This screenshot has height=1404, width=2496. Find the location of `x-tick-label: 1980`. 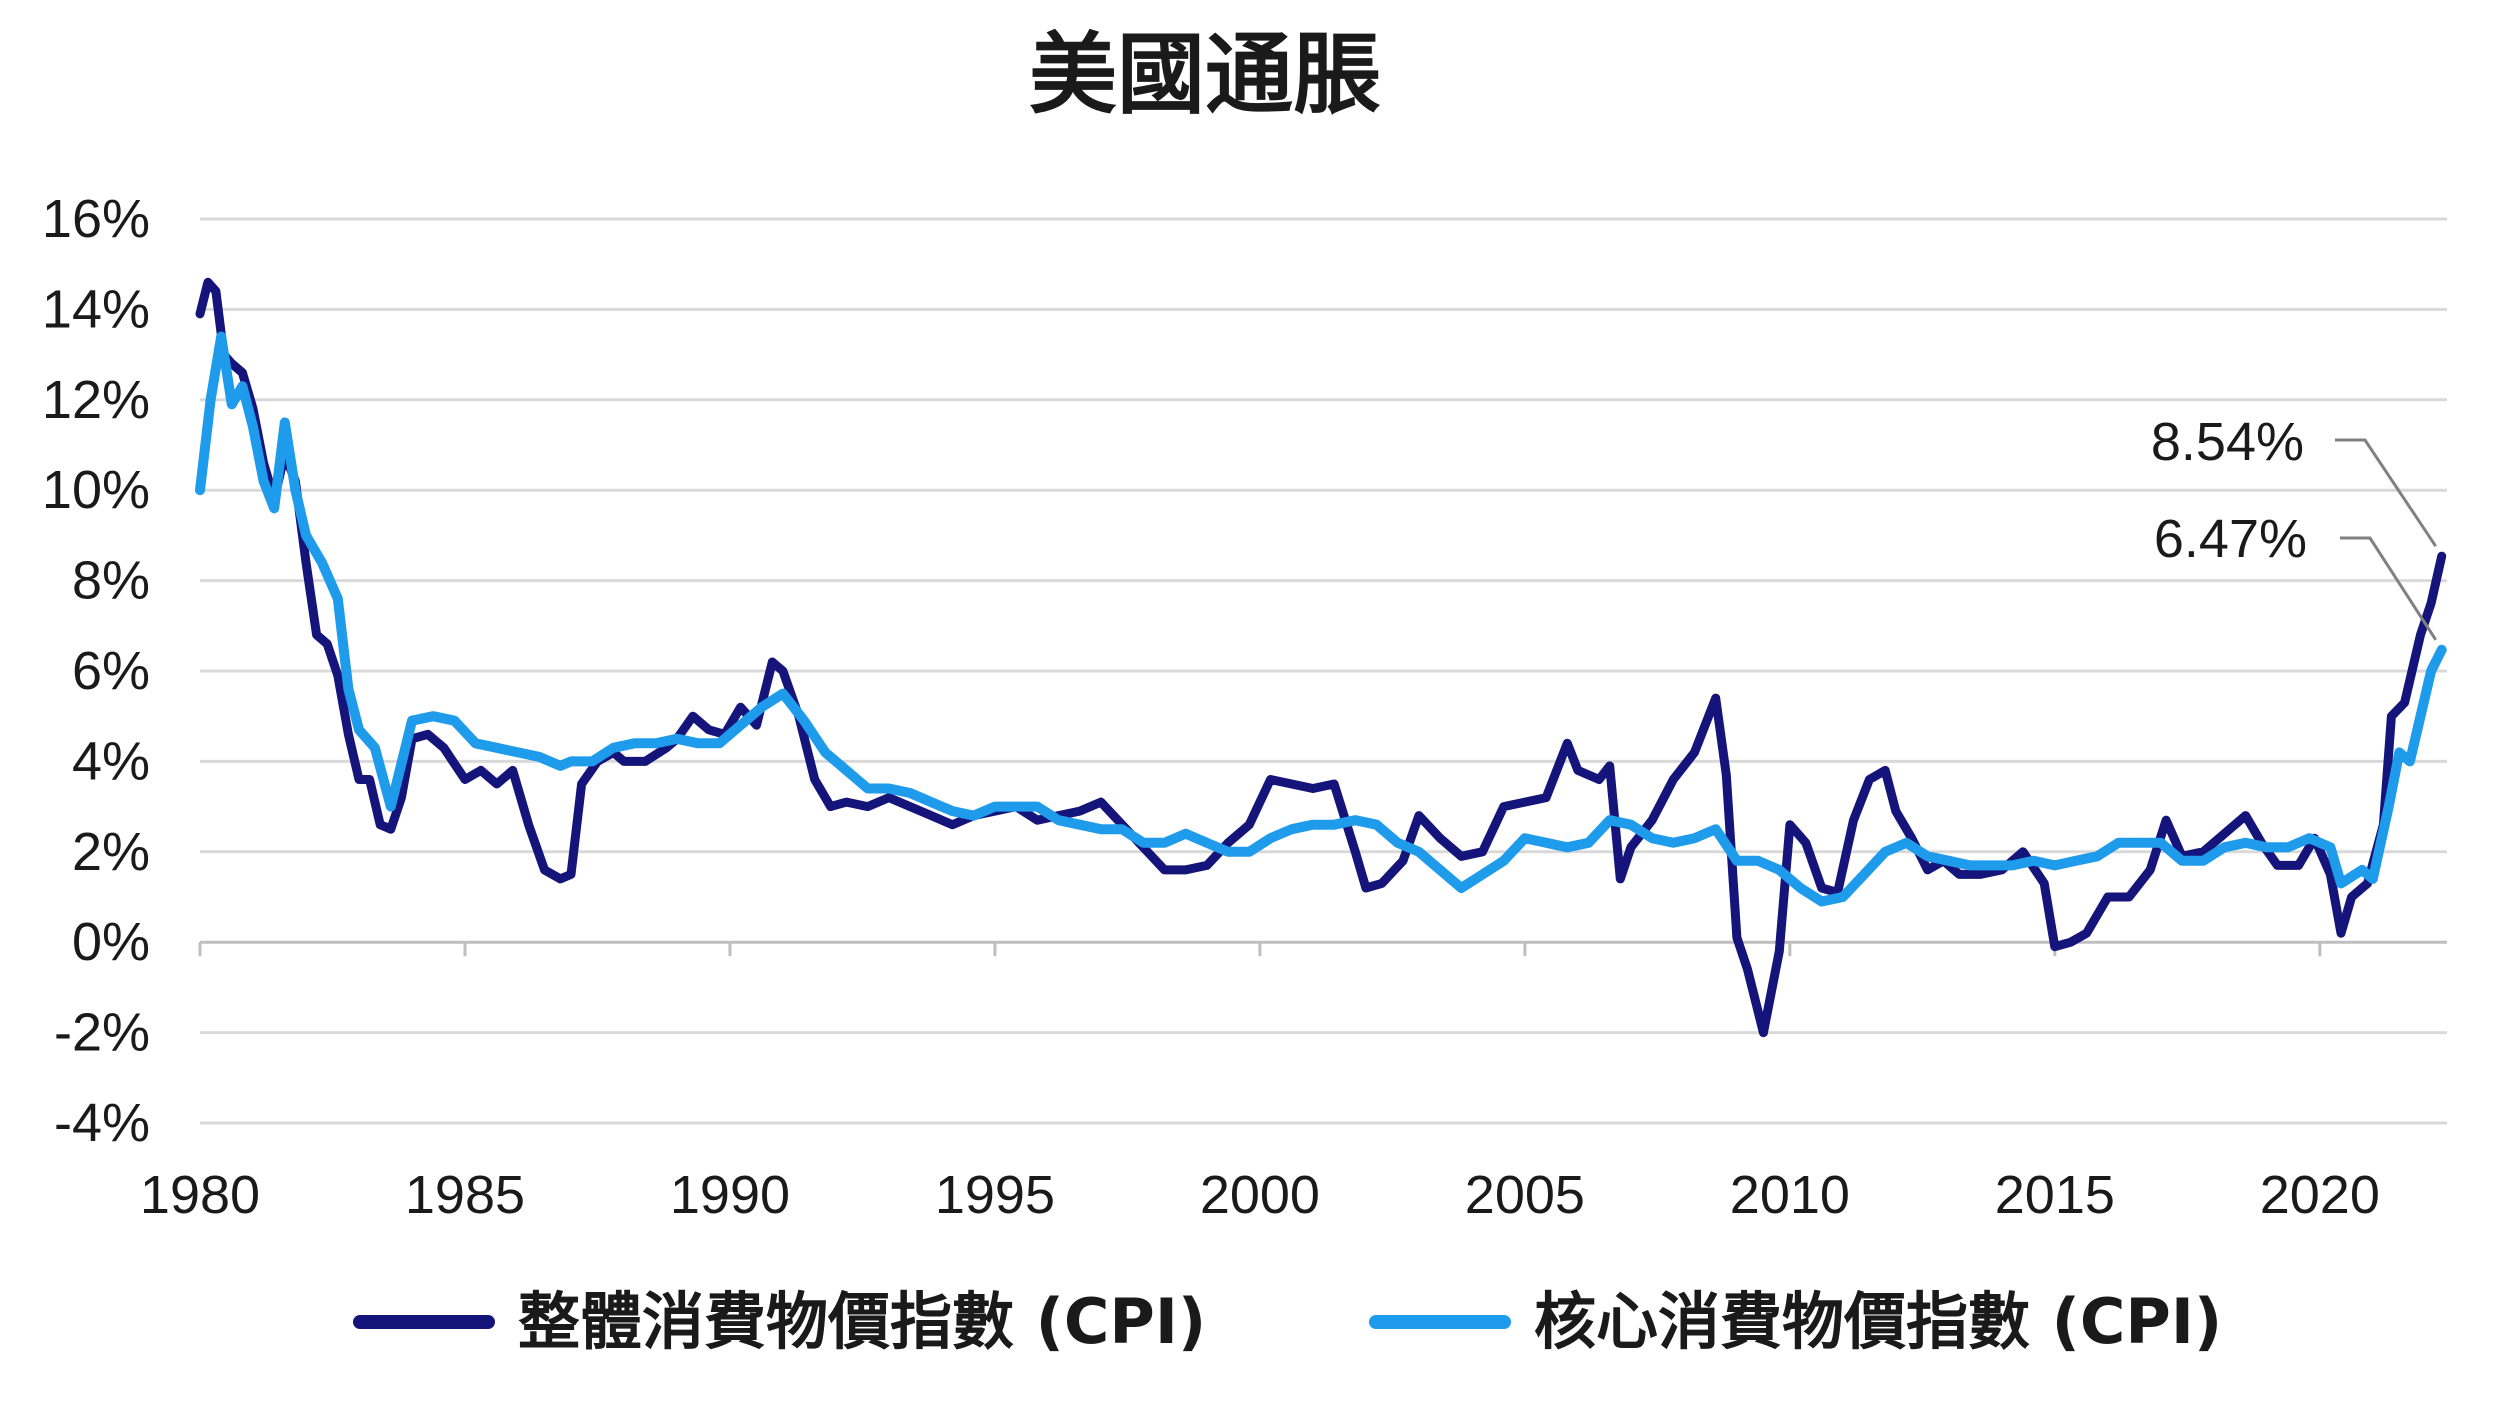

x-tick-label: 1980 is located at coordinates (200, 1195).